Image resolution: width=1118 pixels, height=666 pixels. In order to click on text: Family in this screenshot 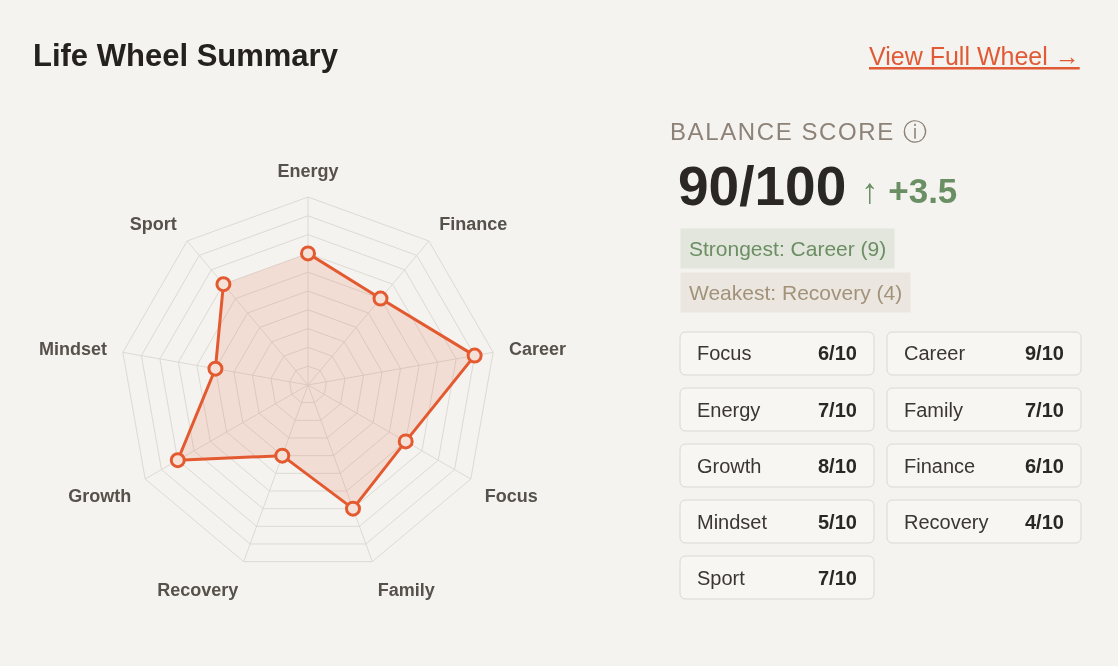, I will do `click(933, 410)`.